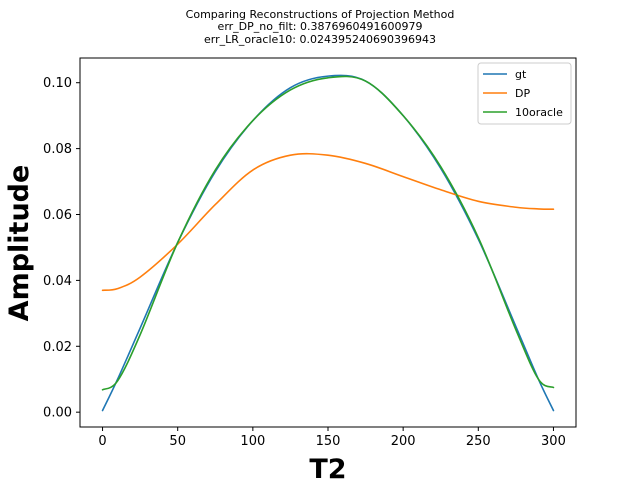  What do you see at coordinates (57, 215) in the screenshot?
I see `y-tick-label: 0.06` at bounding box center [57, 215].